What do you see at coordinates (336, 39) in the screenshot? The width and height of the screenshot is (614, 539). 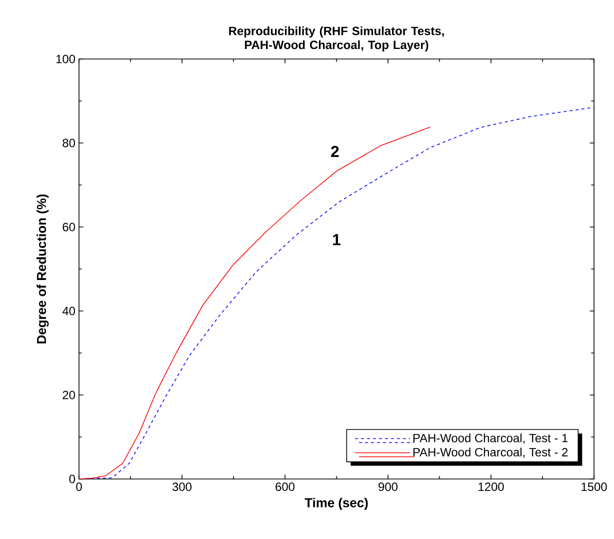 I see `chart-title: Reproducibility (RHF Simulator Tests, PAH-Wood Charcoal, Top Layer)` at bounding box center [336, 39].